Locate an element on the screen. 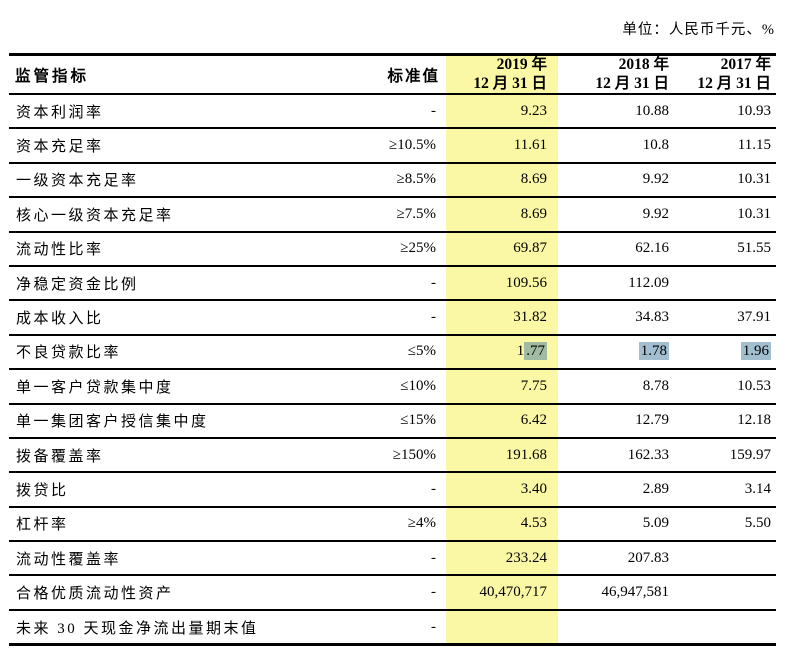 This screenshot has width=786, height=649. indicator-cell: 合格优质流动性资产 is located at coordinates (152, 593).